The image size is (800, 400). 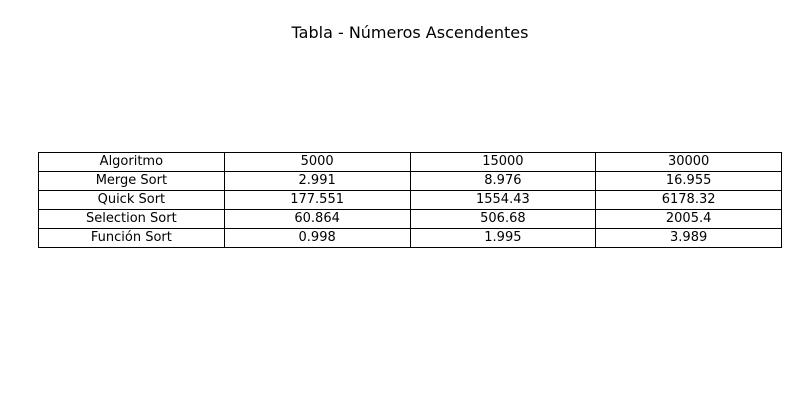 What do you see at coordinates (688, 219) in the screenshot?
I see `table-cell: 2005.4` at bounding box center [688, 219].